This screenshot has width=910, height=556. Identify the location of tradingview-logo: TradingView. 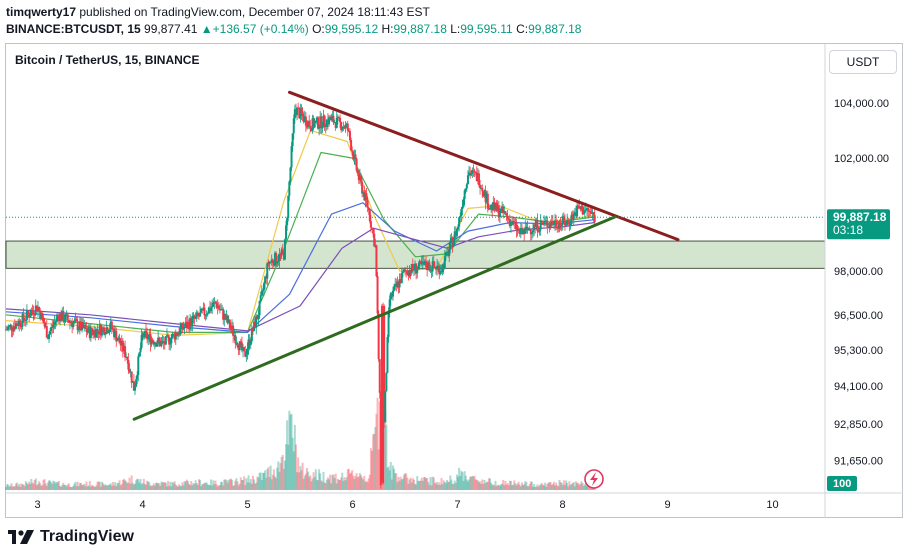
(71, 537).